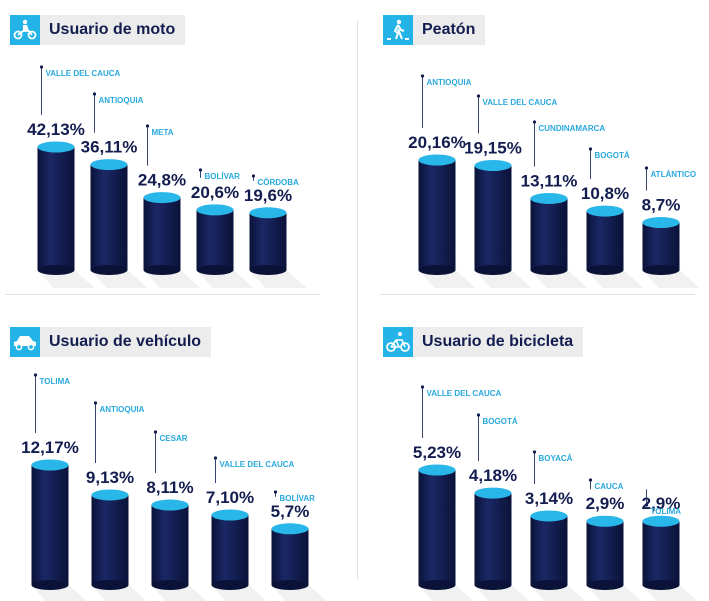 The image size is (709, 601). I want to click on motorcycle-icon, so click(25, 30).